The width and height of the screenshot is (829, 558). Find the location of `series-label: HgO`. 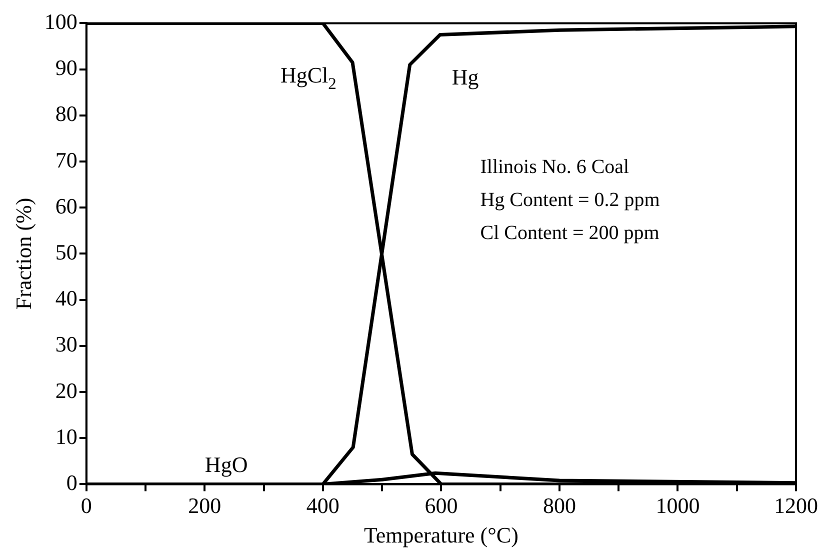

series-label: HgO is located at coordinates (226, 465).